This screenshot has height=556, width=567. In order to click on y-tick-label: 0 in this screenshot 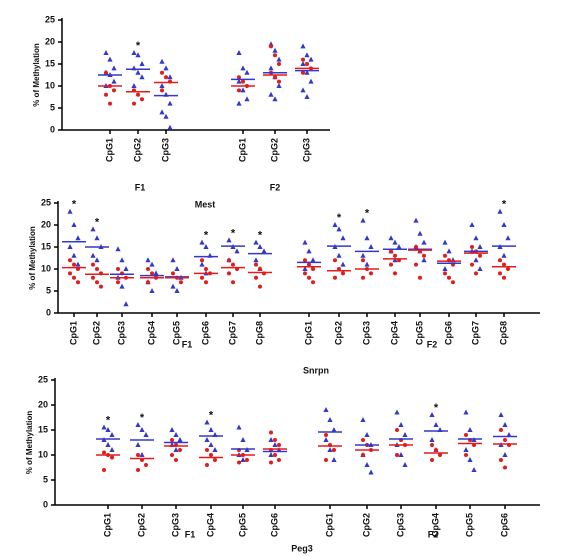, I will do `click(48, 312)`.